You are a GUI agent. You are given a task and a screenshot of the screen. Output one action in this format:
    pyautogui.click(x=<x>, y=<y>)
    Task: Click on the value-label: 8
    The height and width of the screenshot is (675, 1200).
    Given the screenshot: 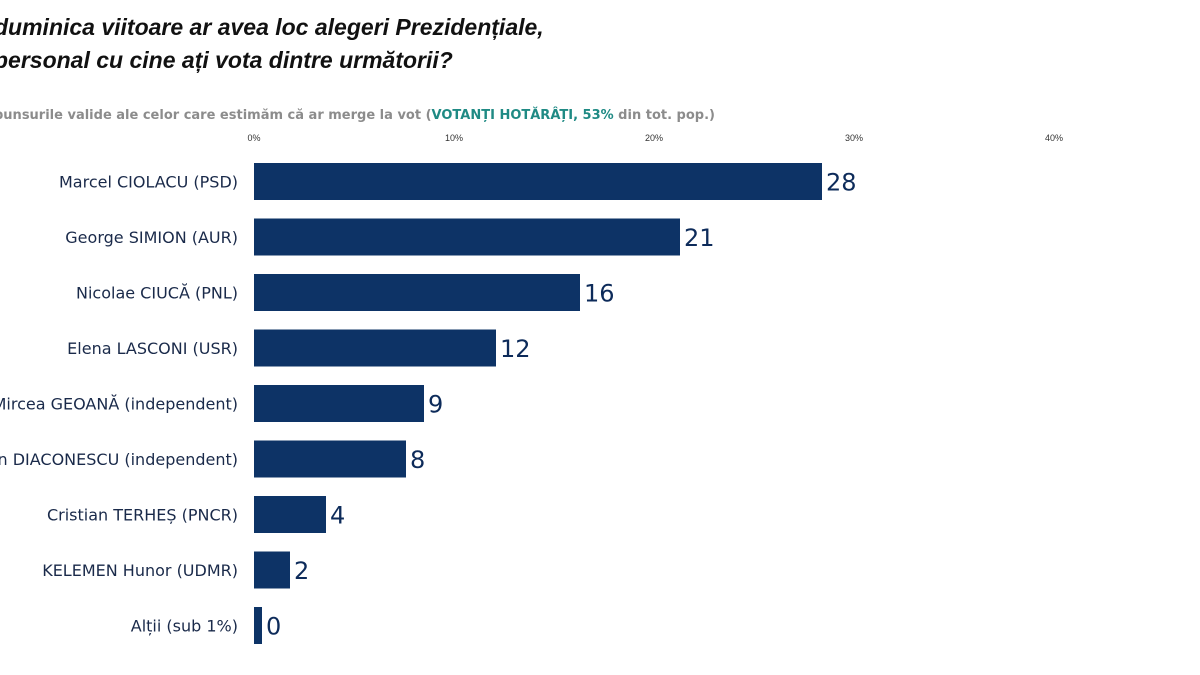 What is the action you would take?
    pyautogui.click(x=417, y=460)
    